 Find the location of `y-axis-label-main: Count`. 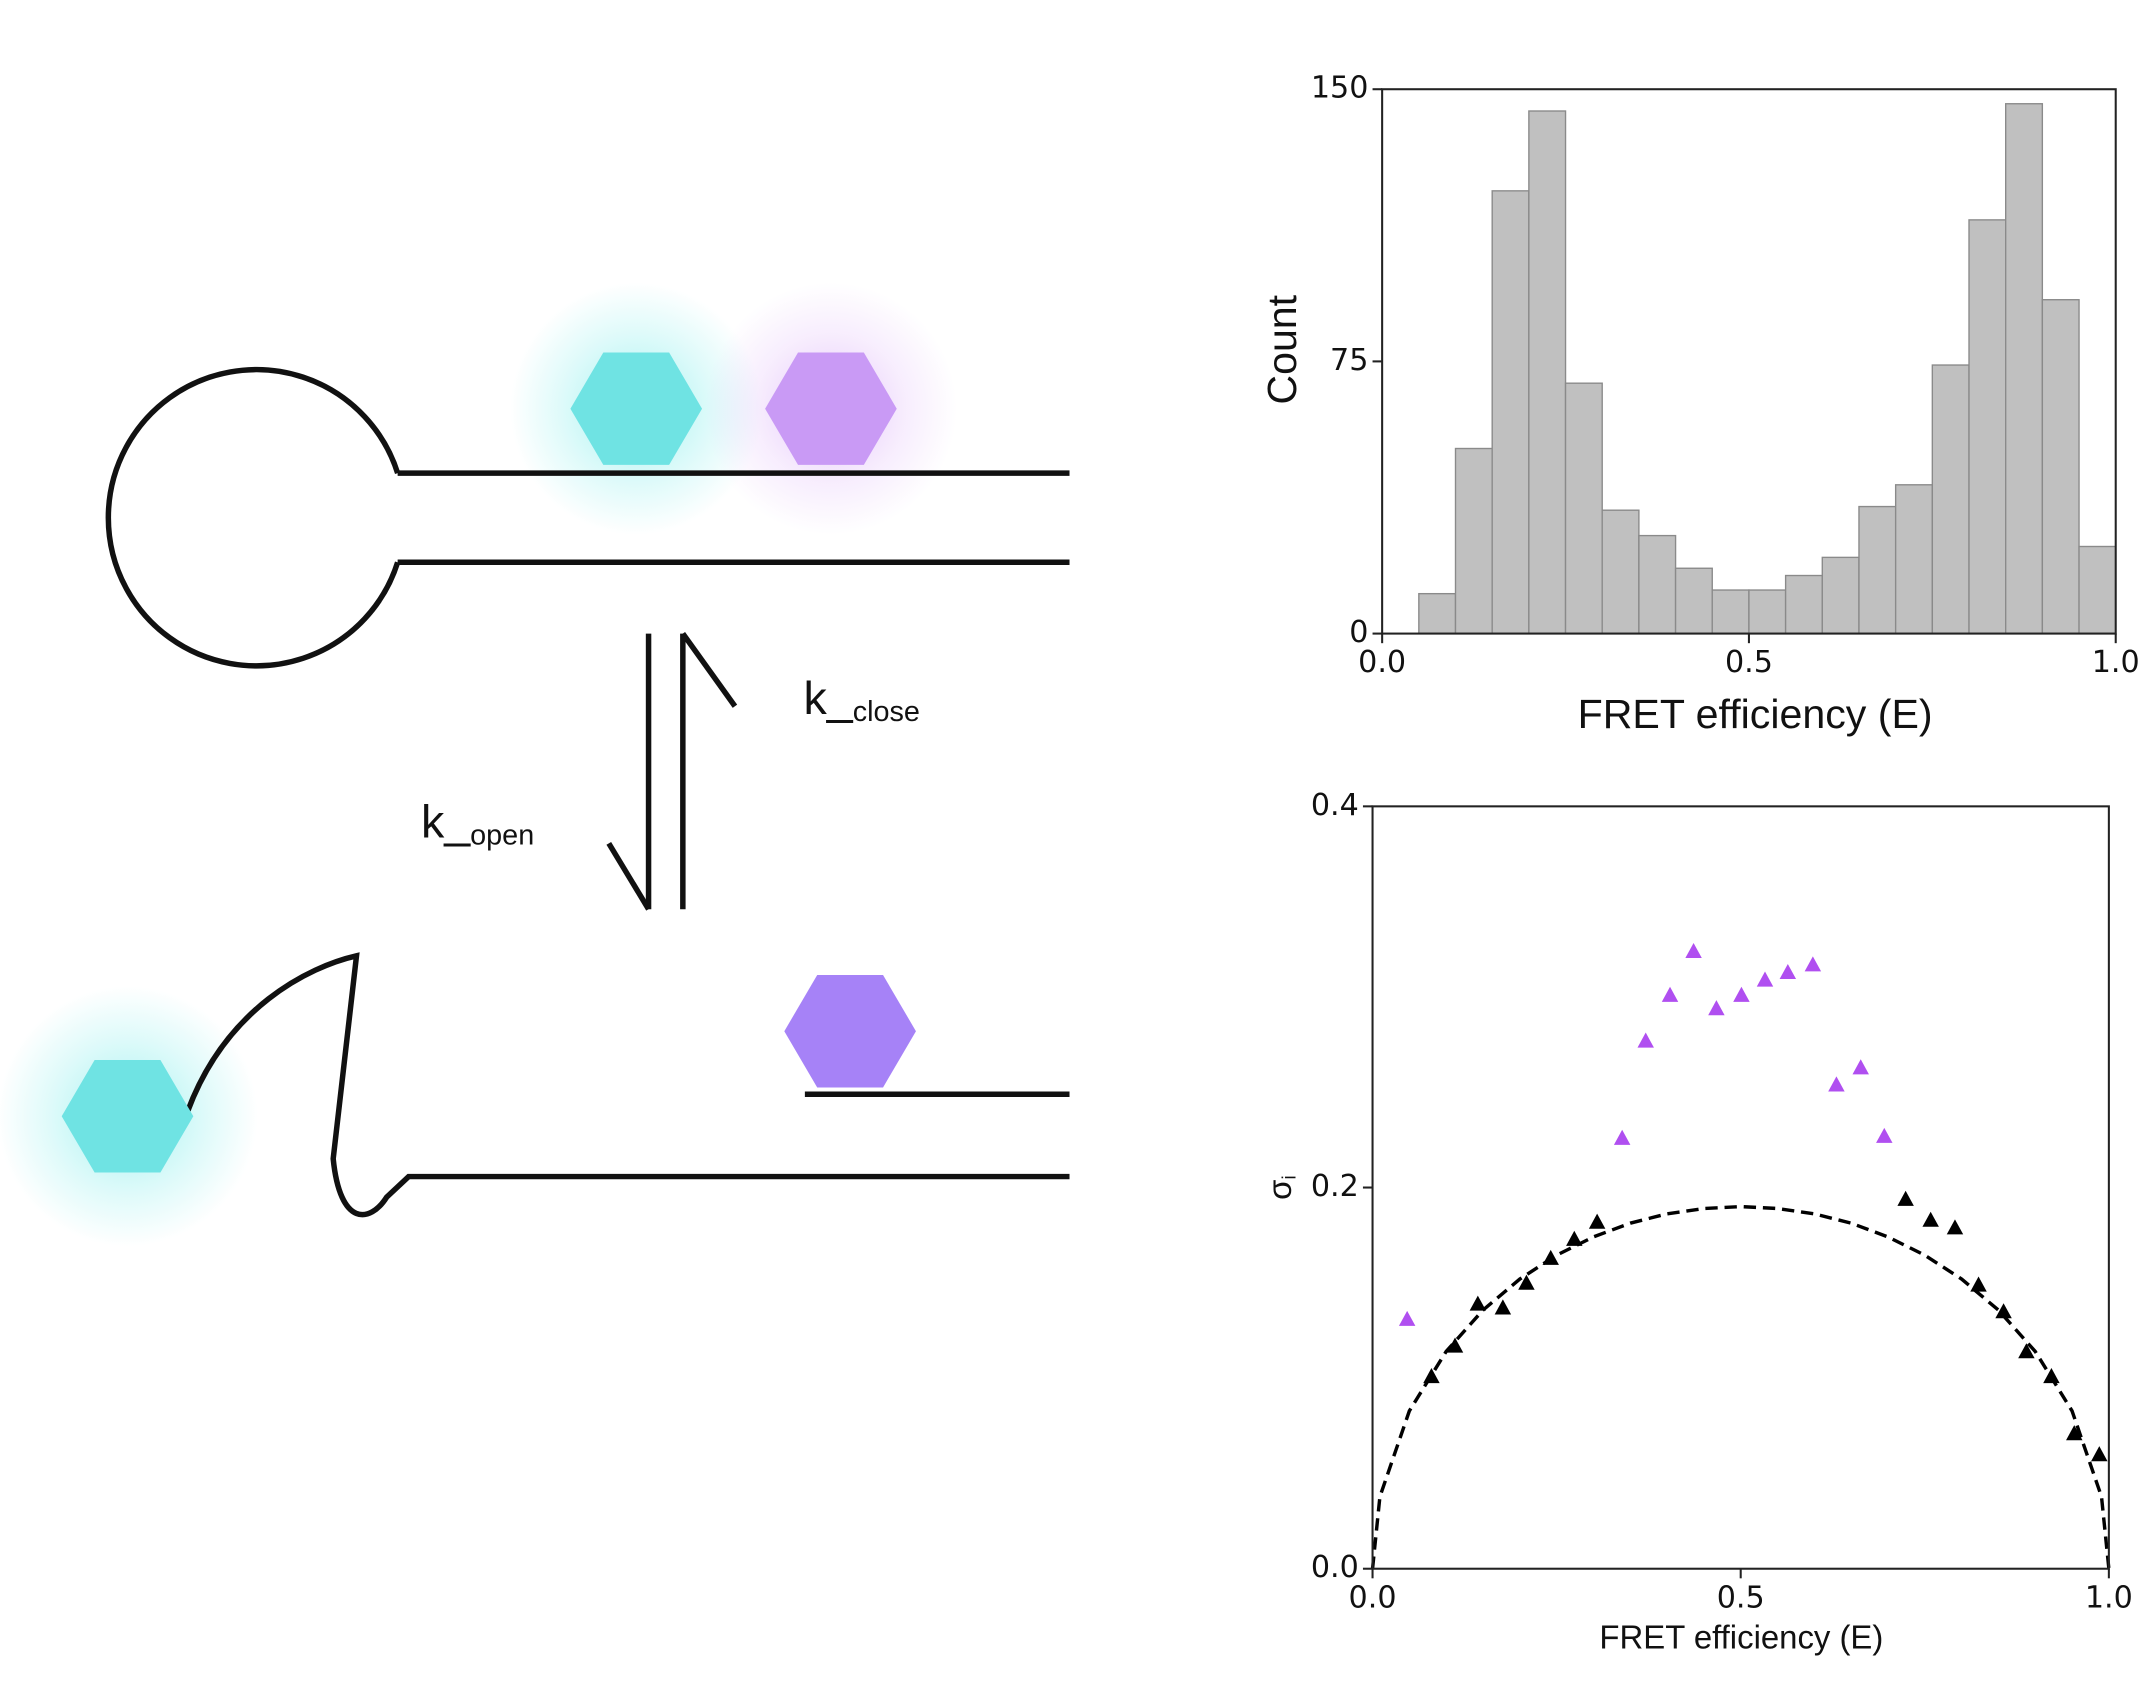

y-axis-label-main: Count is located at coordinates (1282, 349).